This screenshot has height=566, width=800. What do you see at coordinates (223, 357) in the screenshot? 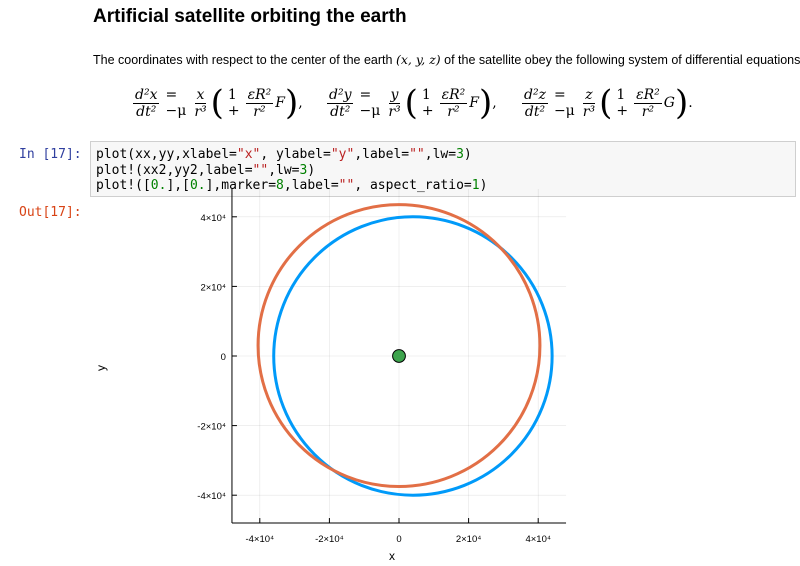
I see `y-tick-label-2: 0` at bounding box center [223, 357].